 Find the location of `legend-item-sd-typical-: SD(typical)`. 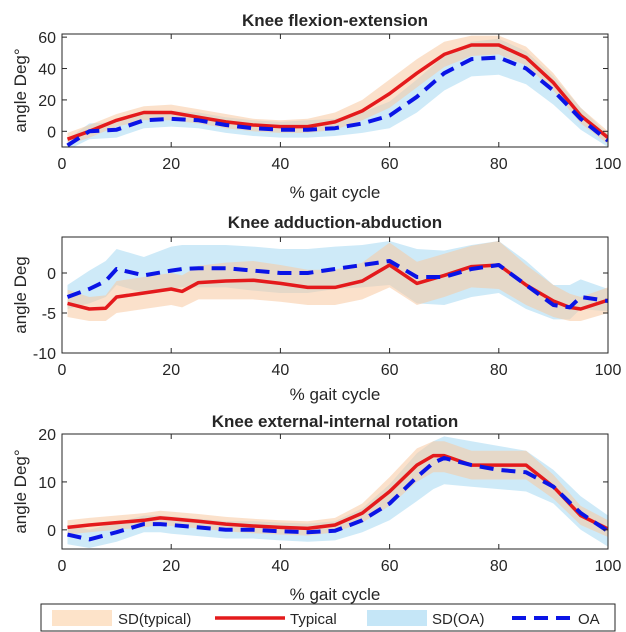

legend-item-sd-typical-: SD(typical) is located at coordinates (121, 619).